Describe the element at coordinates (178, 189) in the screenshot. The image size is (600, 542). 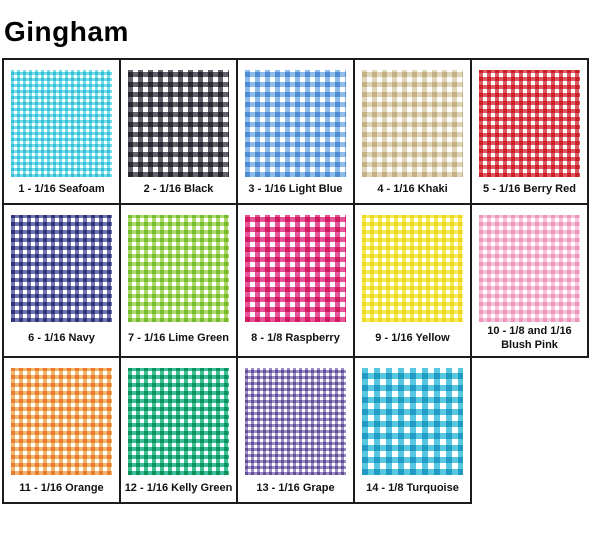
I see `swatch-label: 2 - 1/16 Black` at that location.